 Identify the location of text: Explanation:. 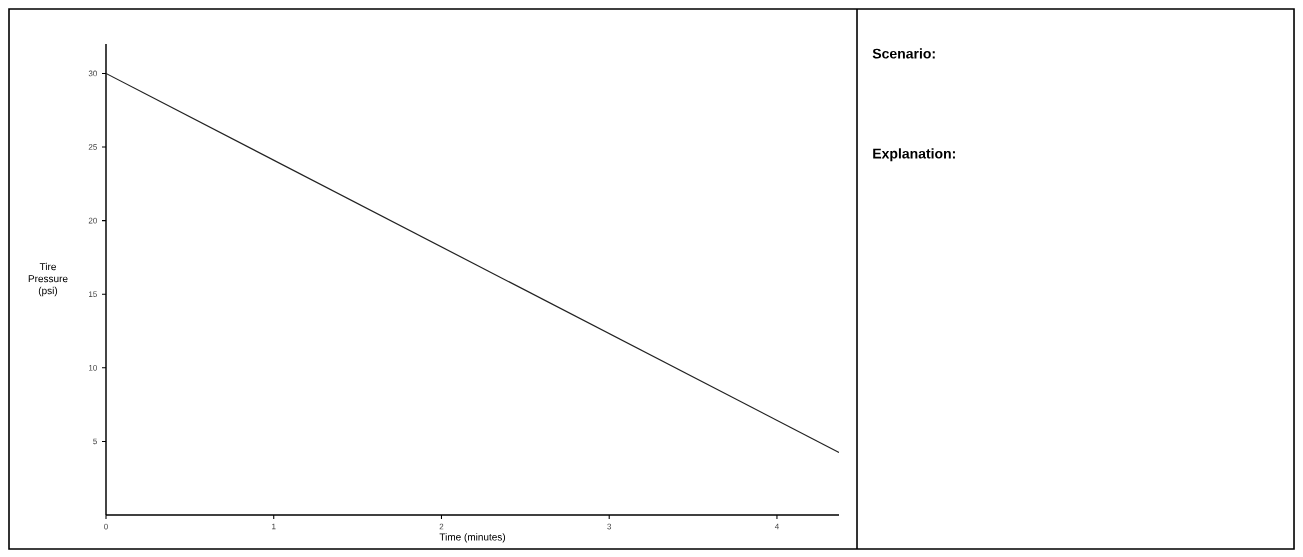
(914, 155).